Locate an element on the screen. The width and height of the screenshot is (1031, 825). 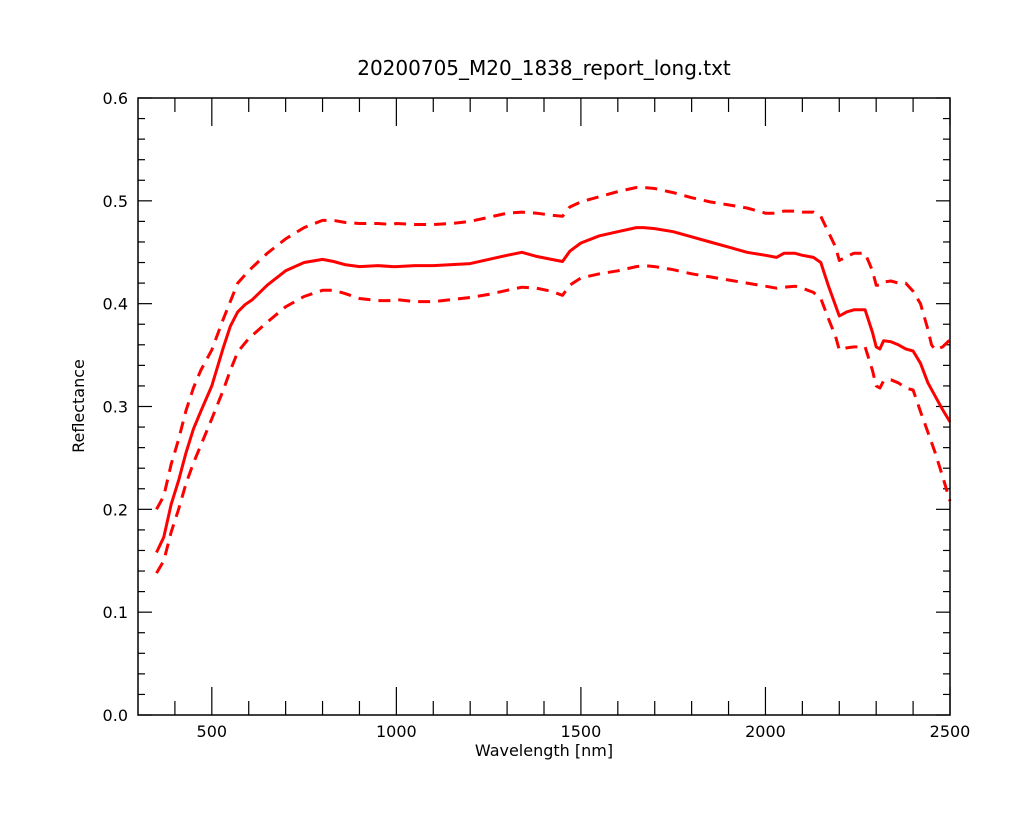
y-tick-label: 0.1 is located at coordinates (115, 612).